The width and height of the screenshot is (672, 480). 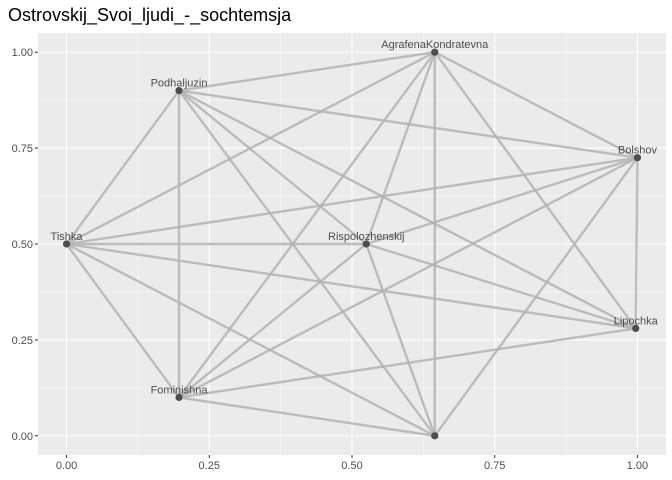 What do you see at coordinates (273, 167) in the screenshot?
I see `edge-Podhaljuzin-Rispolozhenskij` at bounding box center [273, 167].